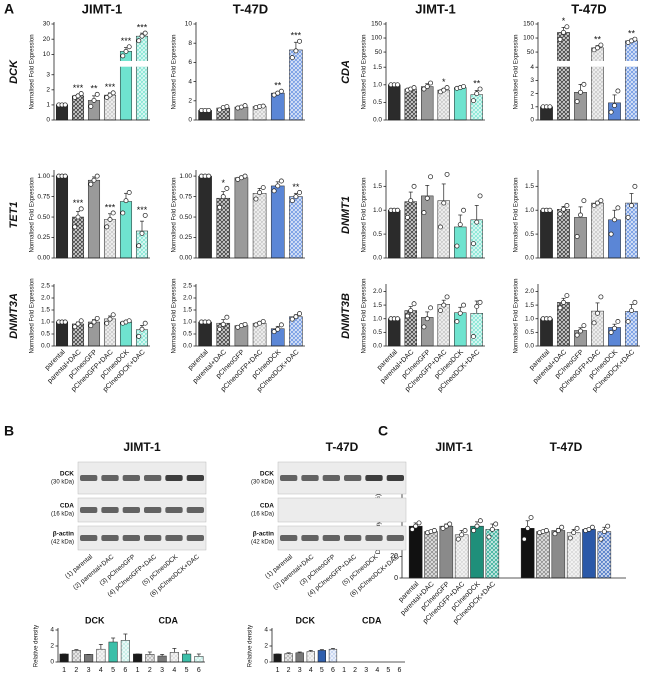 This screenshot has height=676, width=650. Describe the element at coordinates (346, 215) in the screenshot. I see `gene-label: DNMT1` at that location.